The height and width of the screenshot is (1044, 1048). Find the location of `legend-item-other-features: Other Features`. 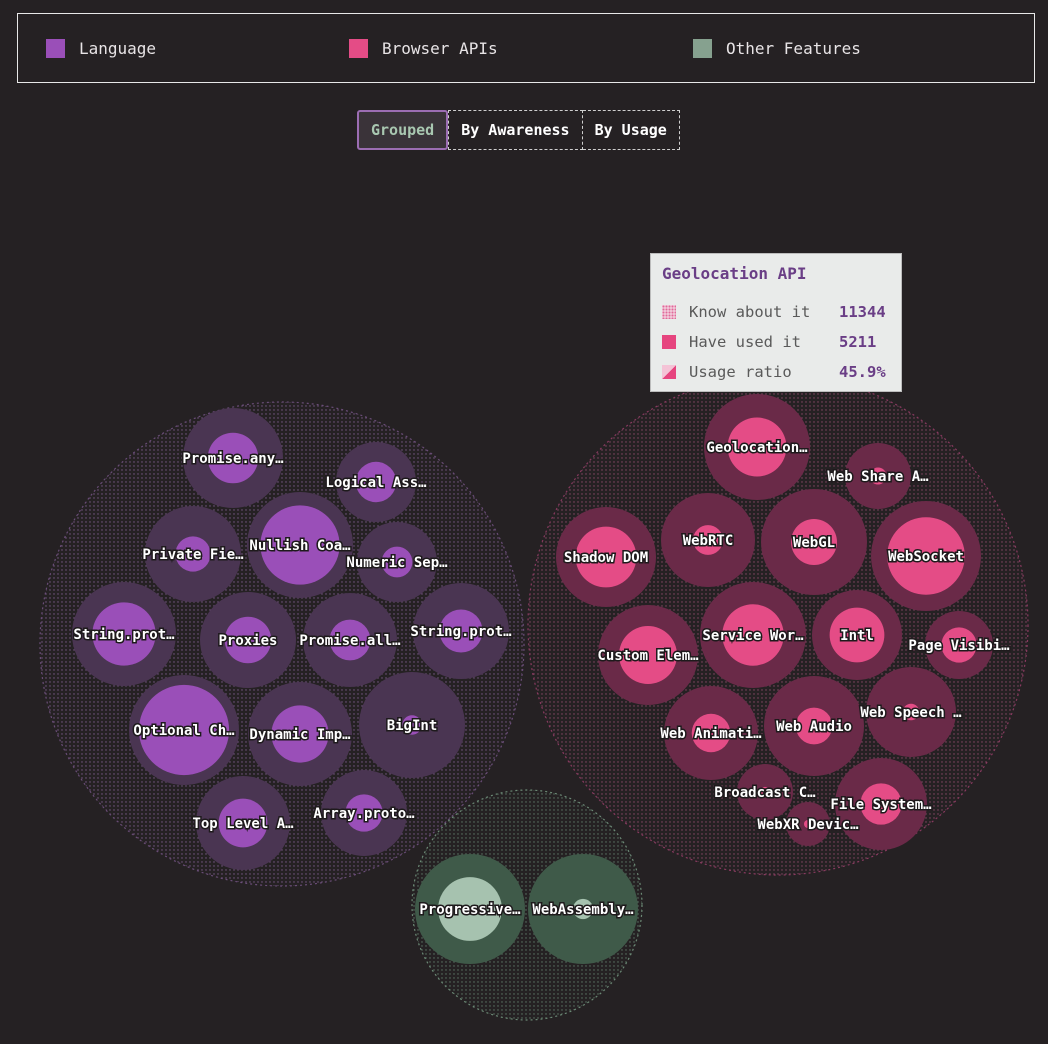

legend-item-other-features: Other Features is located at coordinates (777, 48).